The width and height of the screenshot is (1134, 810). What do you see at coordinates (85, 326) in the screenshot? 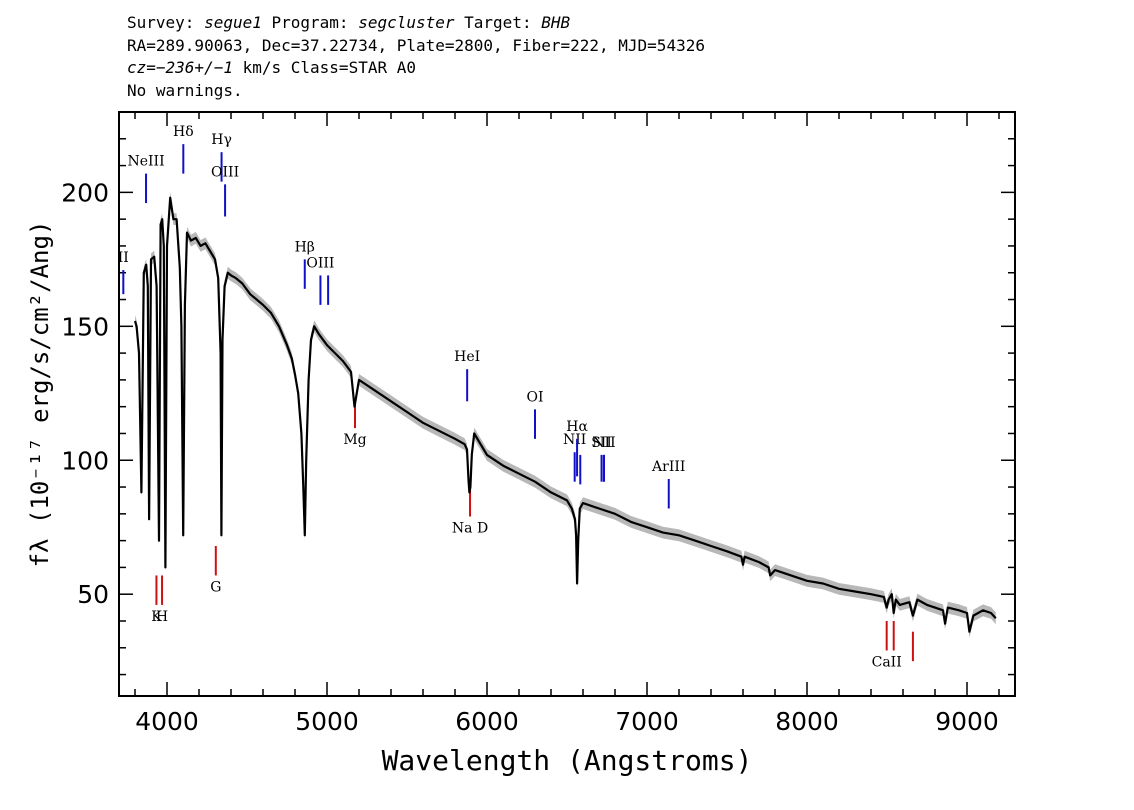
I see `y-tick-label: 150` at bounding box center [85, 326].